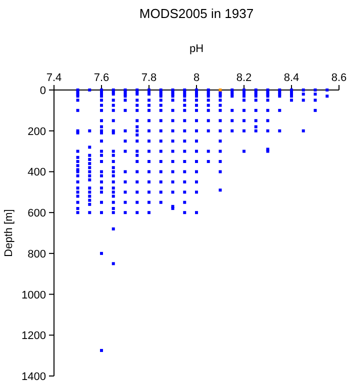 This screenshot has width=350, height=384. I want to click on chart-title: MODS2005 in 1937, so click(196, 13).